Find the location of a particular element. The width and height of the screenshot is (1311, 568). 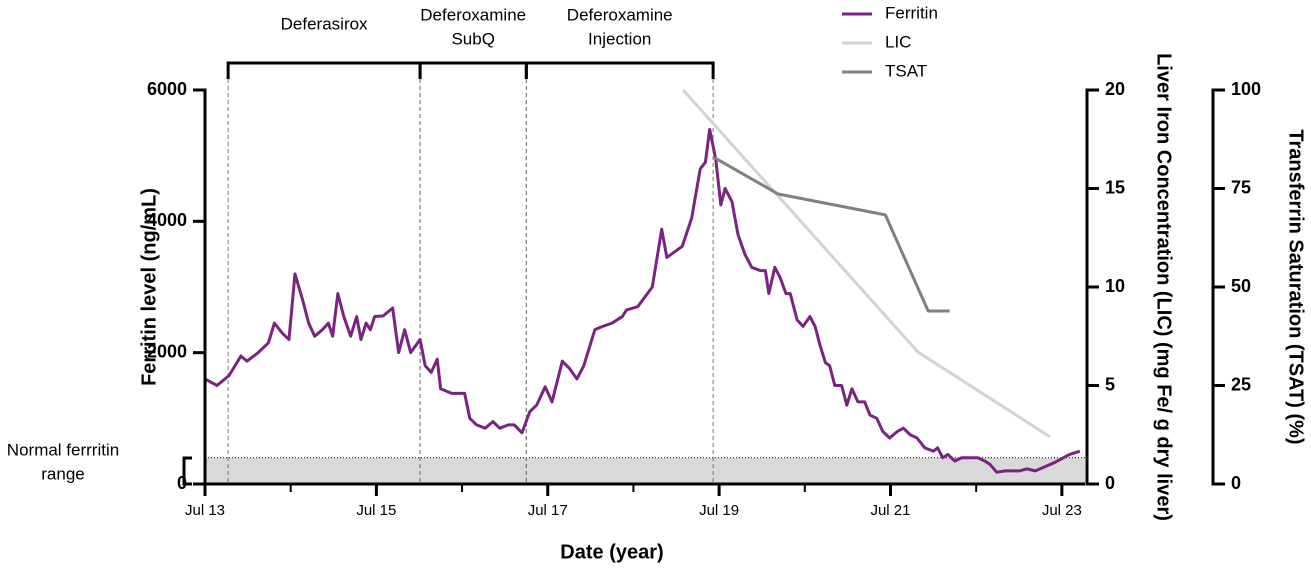

x-tick-label: Jul 23 is located at coordinates (1062, 510).